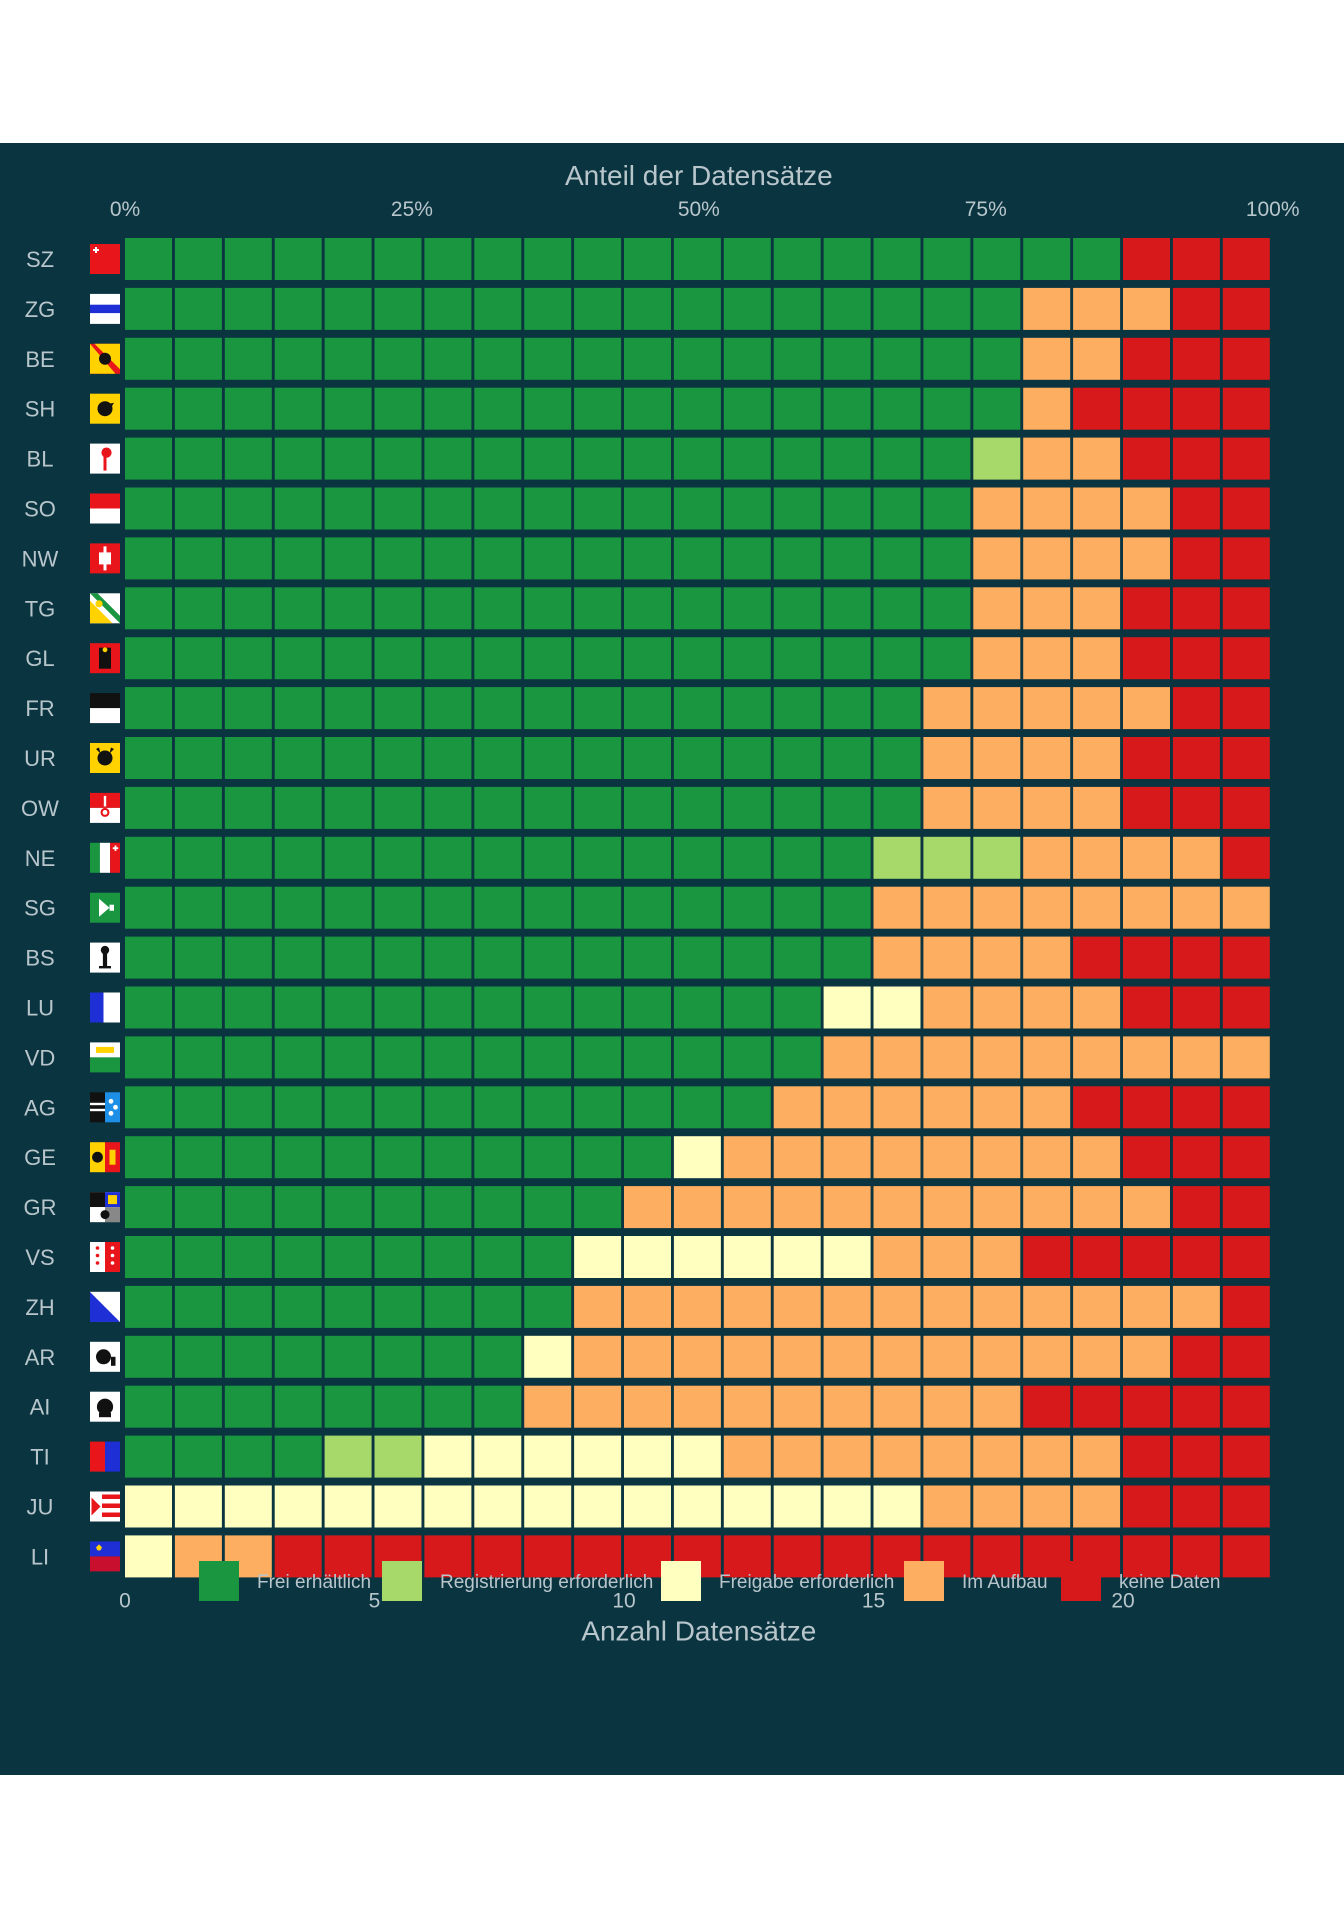  What do you see at coordinates (40, 558) in the screenshot?
I see `row-label: NW` at bounding box center [40, 558].